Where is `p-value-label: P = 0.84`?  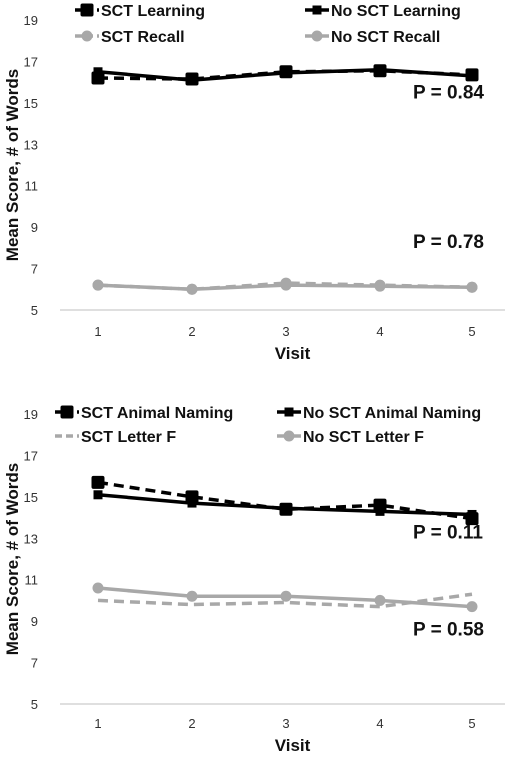
p-value-label: P = 0.84 is located at coordinates (448, 93).